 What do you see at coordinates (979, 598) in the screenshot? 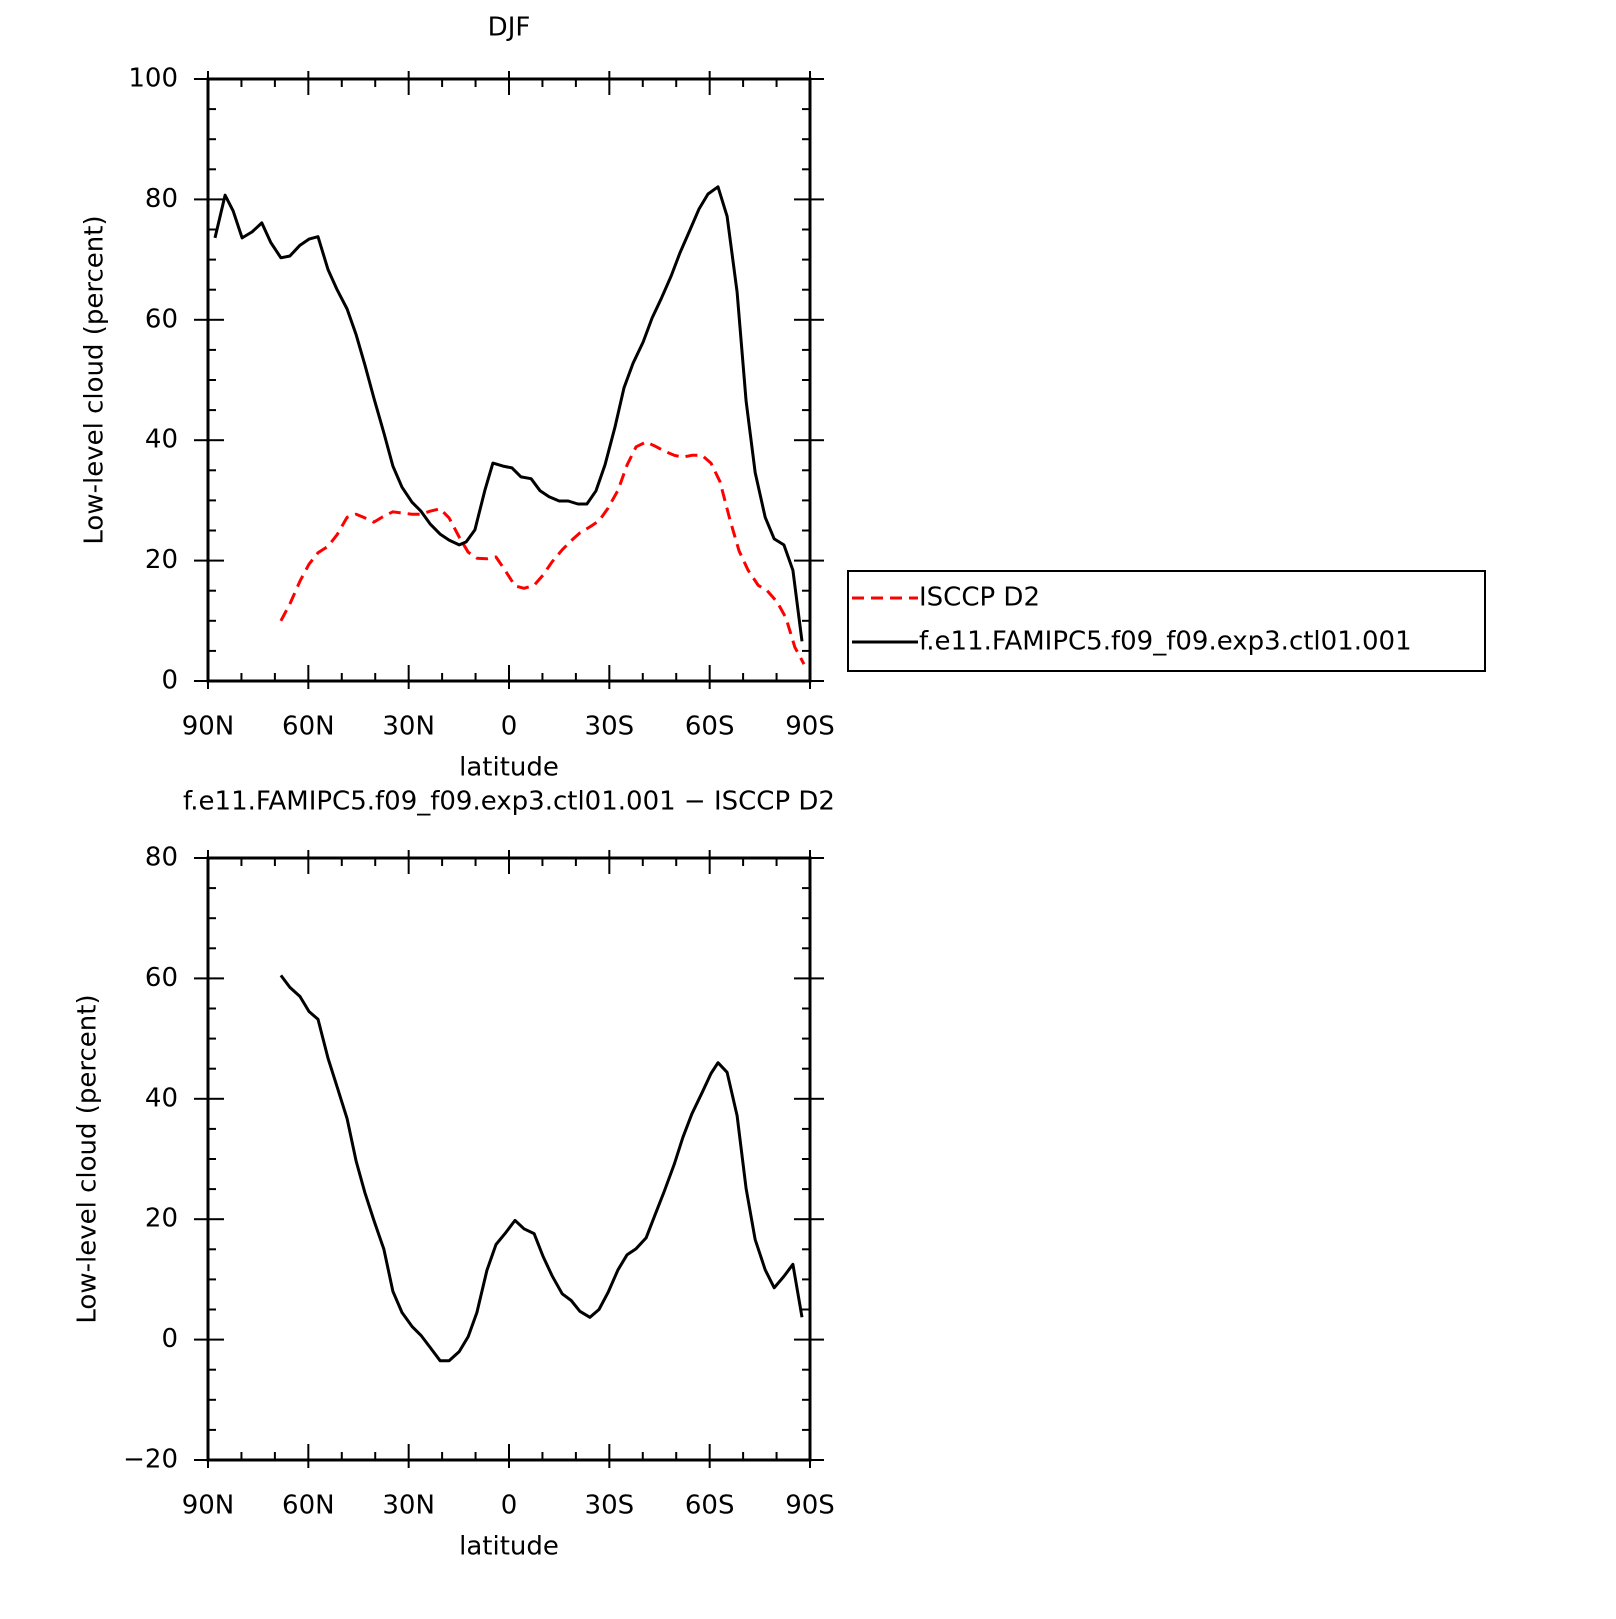
I see `legend-label: ISCCP D2` at bounding box center [979, 598].